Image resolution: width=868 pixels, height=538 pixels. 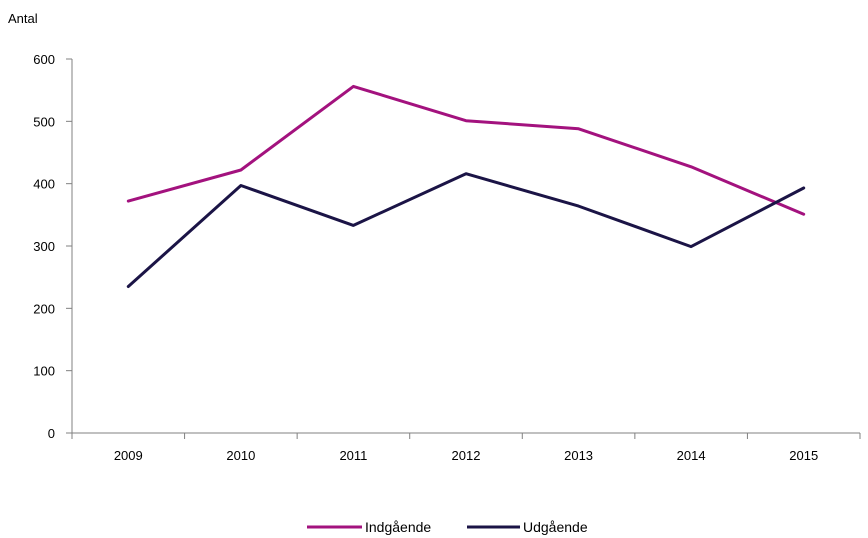 What do you see at coordinates (44, 59) in the screenshot?
I see `y-tick-label: 600` at bounding box center [44, 59].